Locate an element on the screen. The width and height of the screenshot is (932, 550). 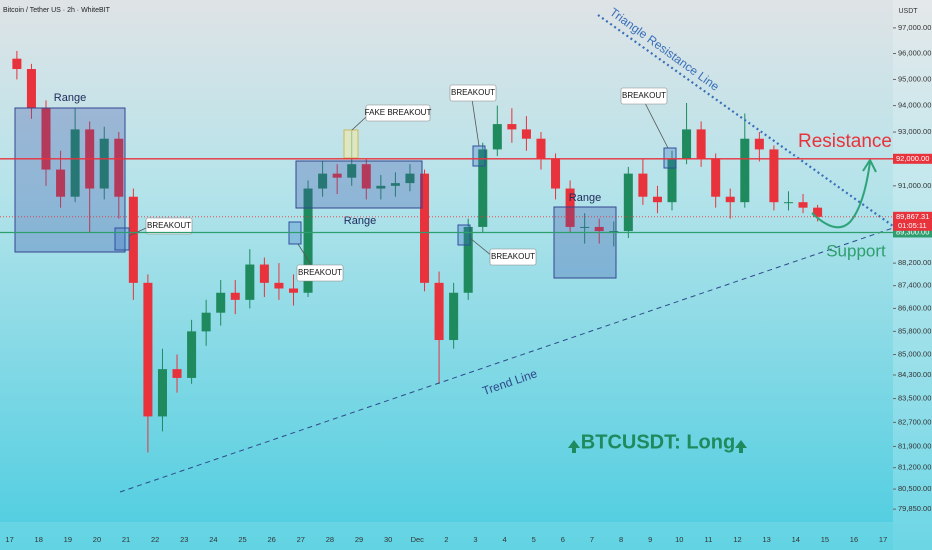
time-axis is located at coordinates (446, 536).